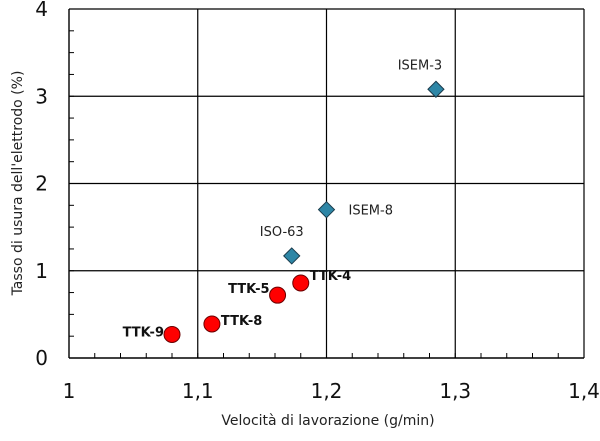  I want to click on x-tick-label: 1,1, so click(198, 391).